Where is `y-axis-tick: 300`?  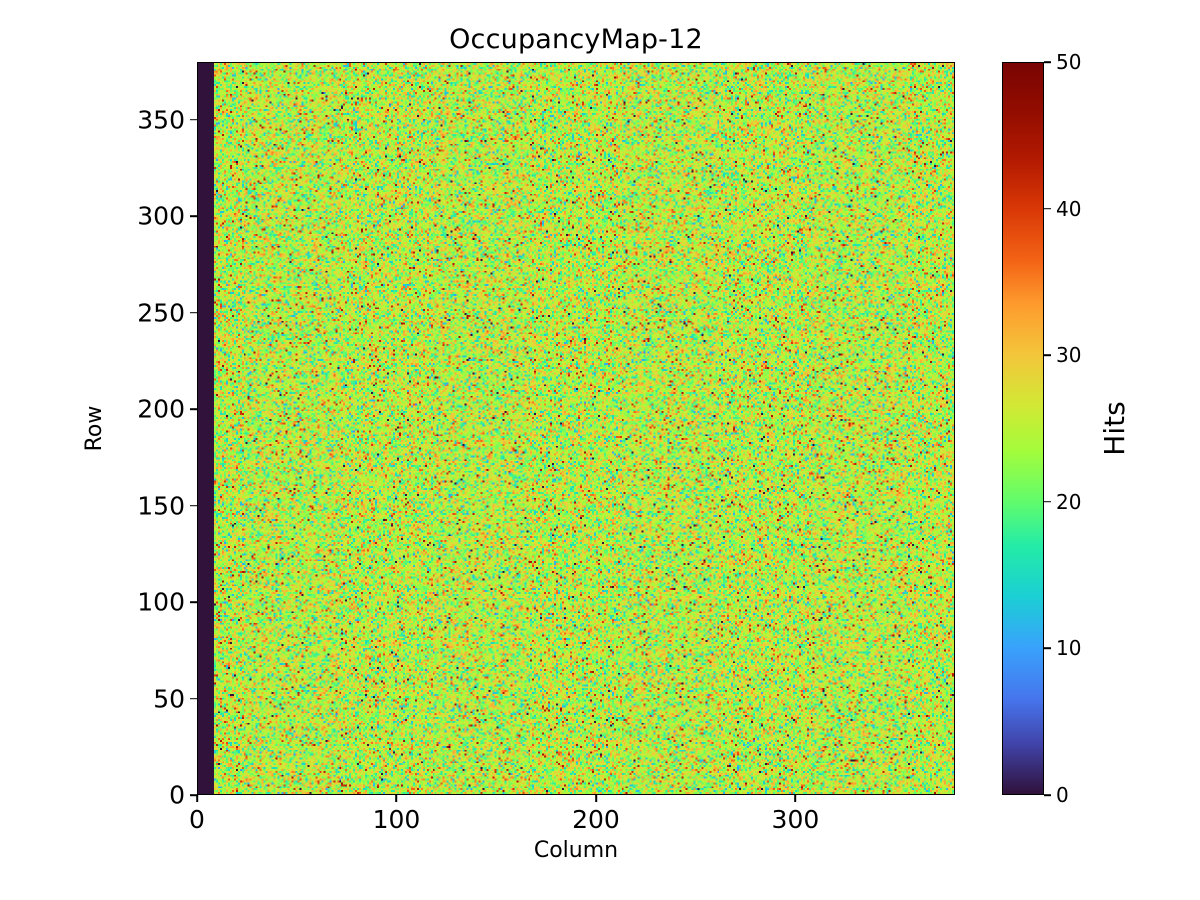 y-axis-tick: 300 is located at coordinates (167, 216).